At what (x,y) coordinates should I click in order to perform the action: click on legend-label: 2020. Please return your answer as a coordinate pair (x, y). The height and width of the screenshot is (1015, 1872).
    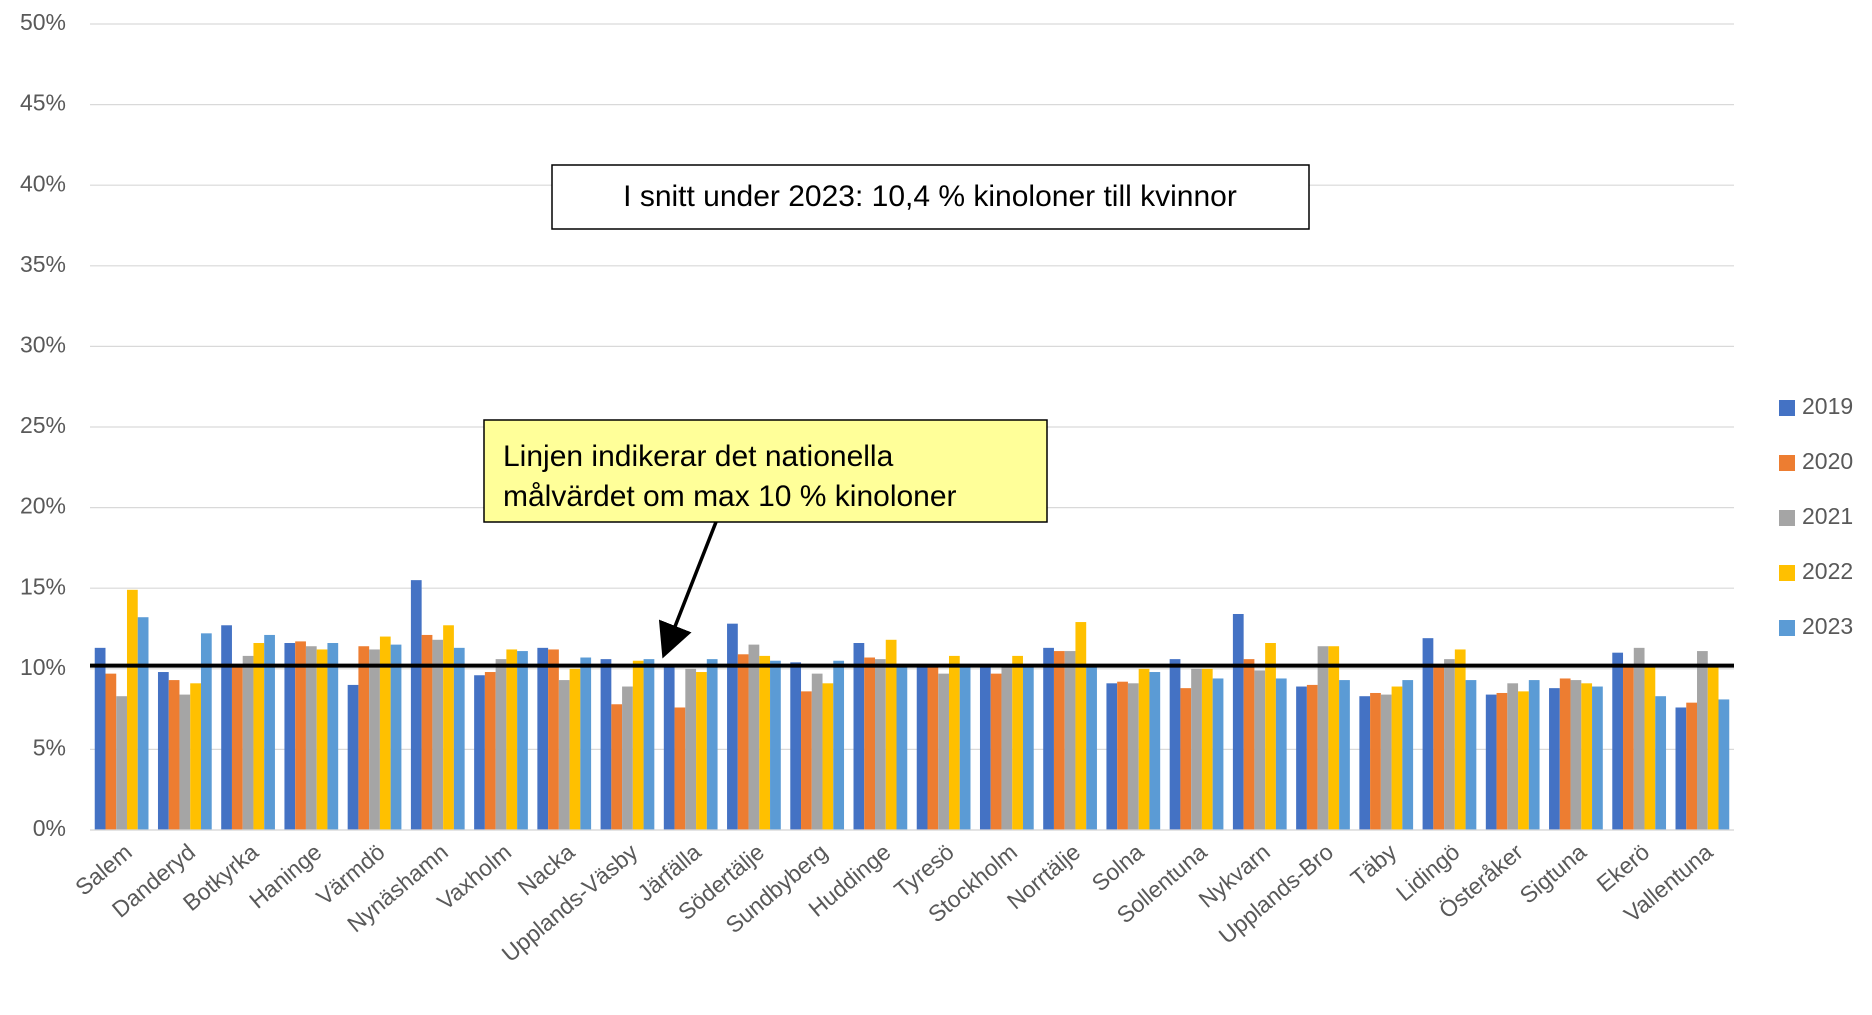
    Looking at the image, I should click on (1827, 461).